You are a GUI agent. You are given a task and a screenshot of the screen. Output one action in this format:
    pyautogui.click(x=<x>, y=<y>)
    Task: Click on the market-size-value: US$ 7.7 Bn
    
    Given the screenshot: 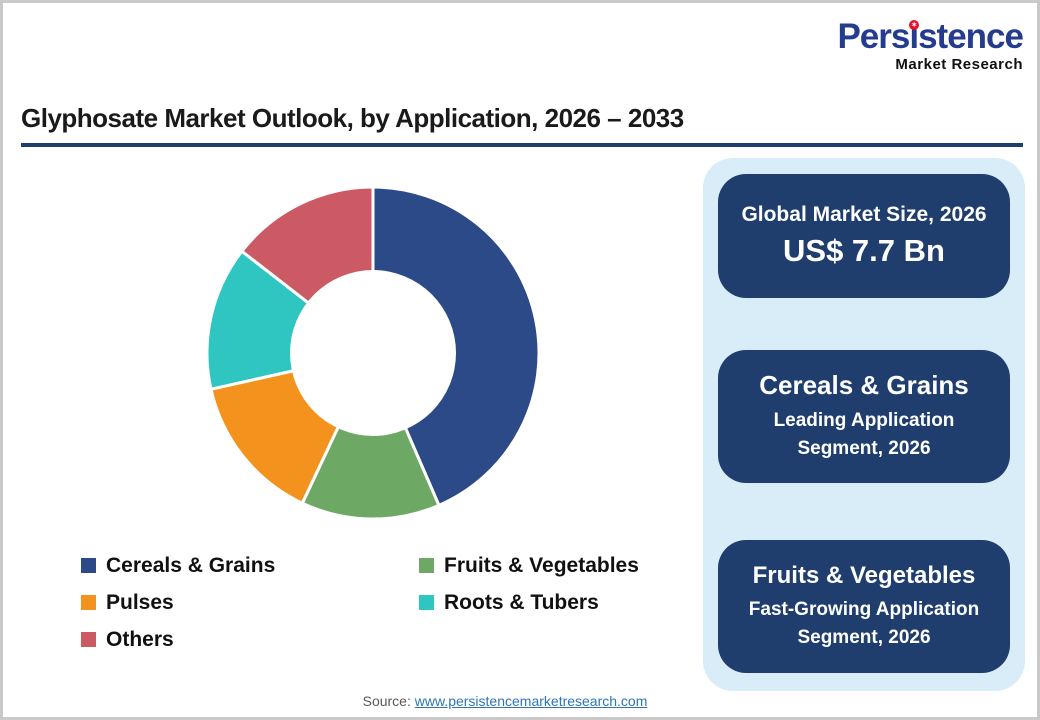 What is the action you would take?
    pyautogui.click(x=864, y=250)
    